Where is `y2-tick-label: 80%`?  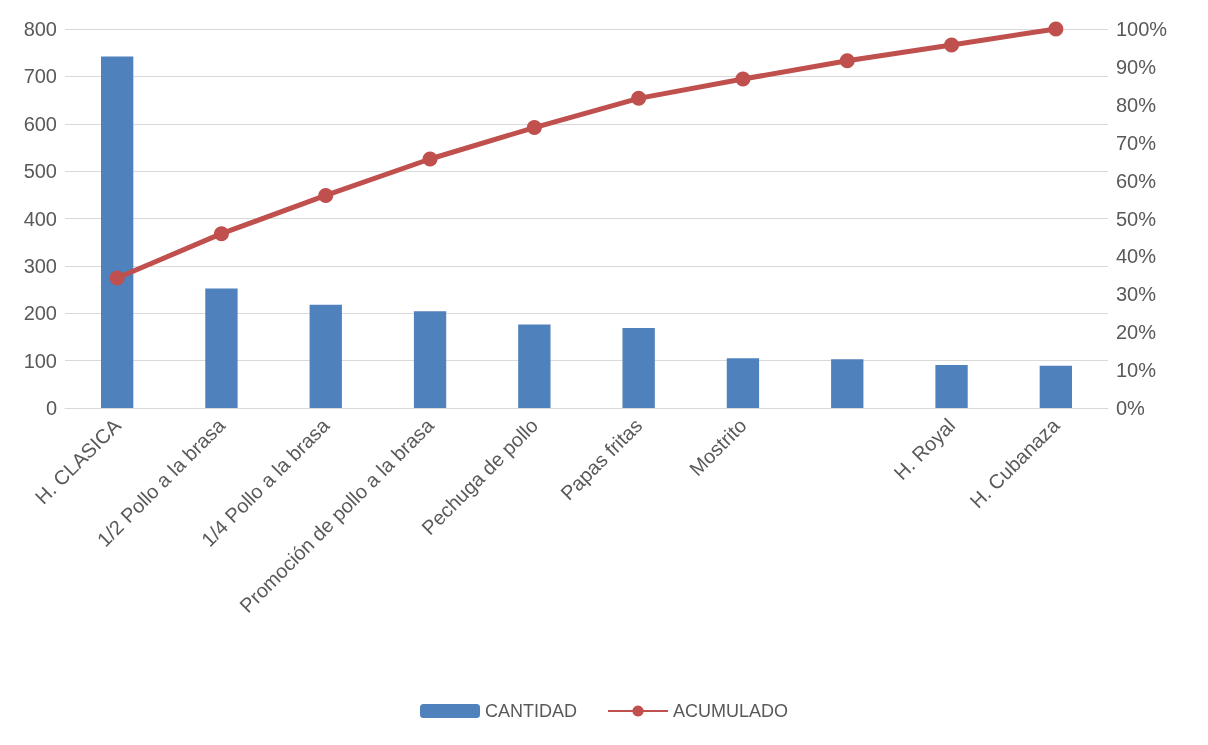
y2-tick-label: 80% is located at coordinates (1136, 104).